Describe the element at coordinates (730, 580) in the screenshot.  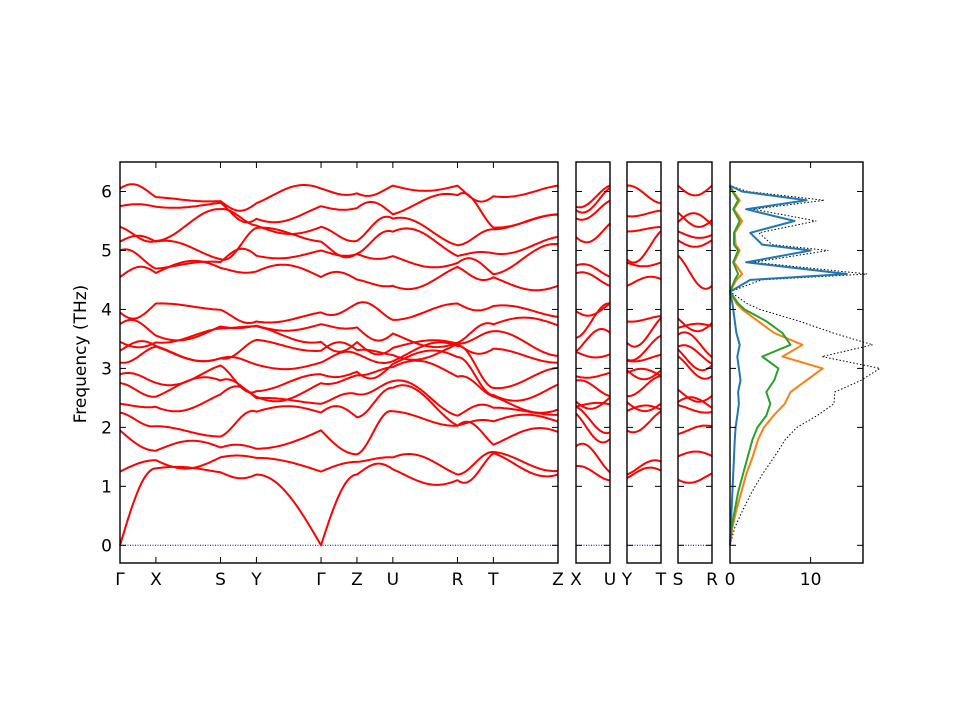
I see `dos-x-tick-label: 0` at that location.